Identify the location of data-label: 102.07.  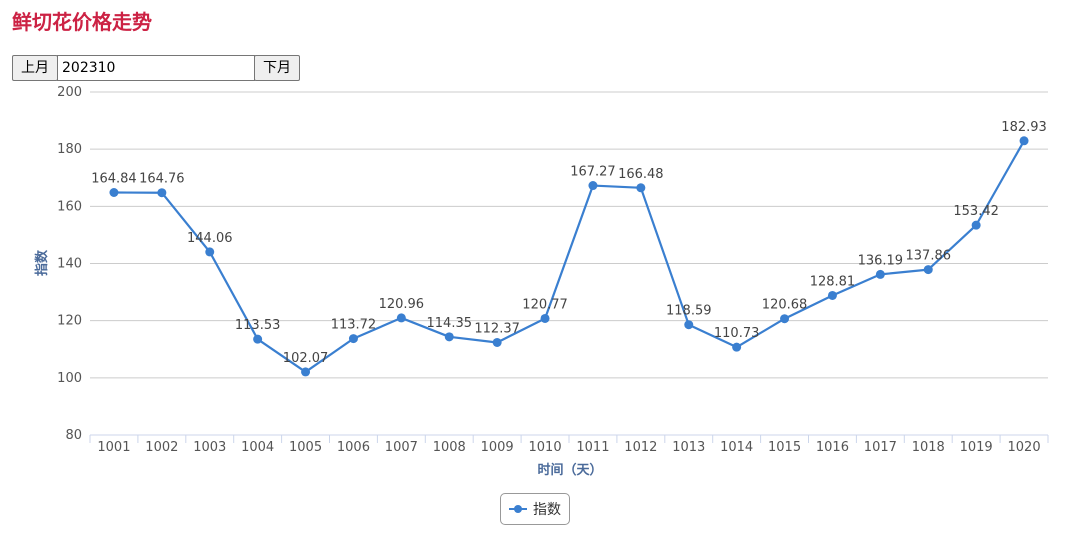
(306, 358).